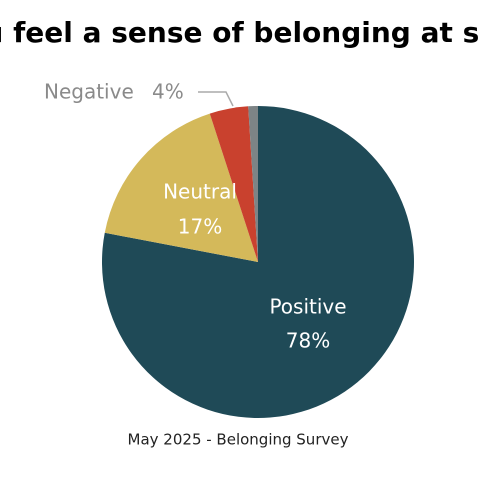  What do you see at coordinates (240, 32) in the screenshot?
I see `chart-title: ou feel a sense of belonging at sch` at bounding box center [240, 32].